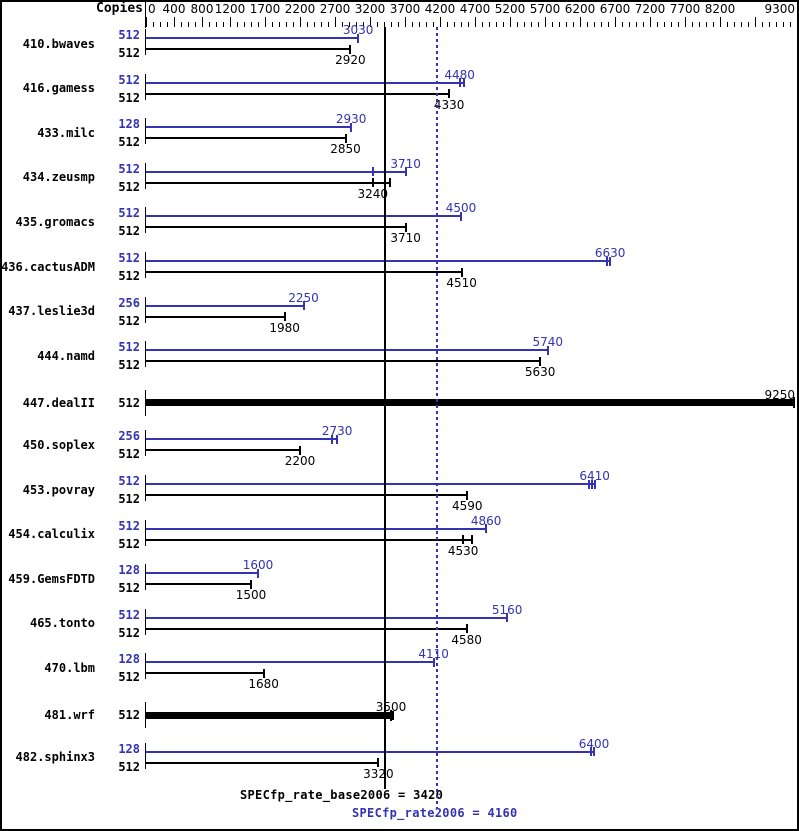 Image resolution: width=799 pixels, height=831 pixels. What do you see at coordinates (66, 355) in the screenshot?
I see `benchmark-label: 444.namd` at bounding box center [66, 355].